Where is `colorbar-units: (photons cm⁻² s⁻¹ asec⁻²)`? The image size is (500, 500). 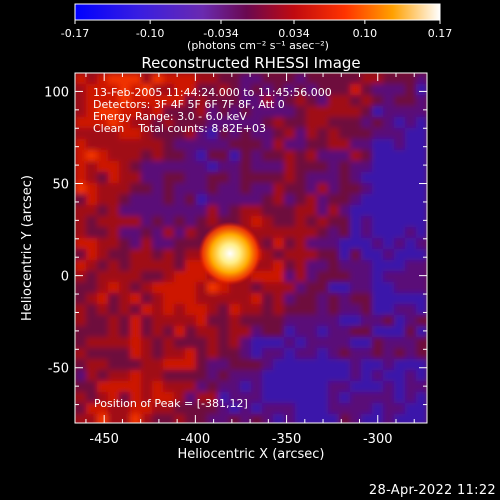 colorbar-units: (photons cm⁻² s⁻¹ asec⁻²) is located at coordinates (258, 45).